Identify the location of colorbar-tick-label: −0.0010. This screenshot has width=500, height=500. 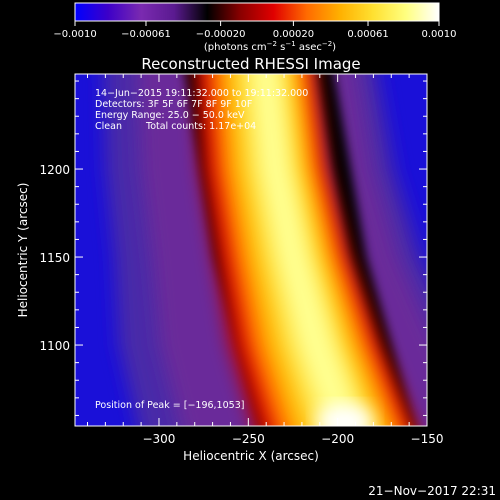
(74, 34).